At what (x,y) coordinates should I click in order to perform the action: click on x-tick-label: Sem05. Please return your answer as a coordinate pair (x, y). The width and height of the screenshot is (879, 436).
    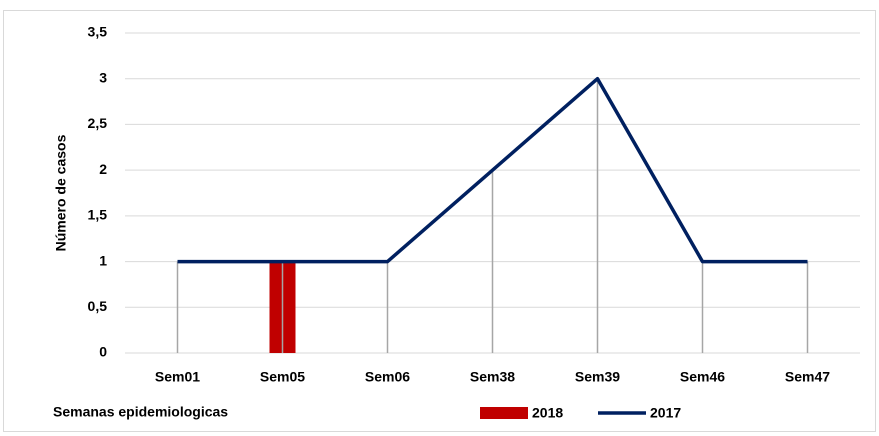
    Looking at the image, I should click on (282, 377).